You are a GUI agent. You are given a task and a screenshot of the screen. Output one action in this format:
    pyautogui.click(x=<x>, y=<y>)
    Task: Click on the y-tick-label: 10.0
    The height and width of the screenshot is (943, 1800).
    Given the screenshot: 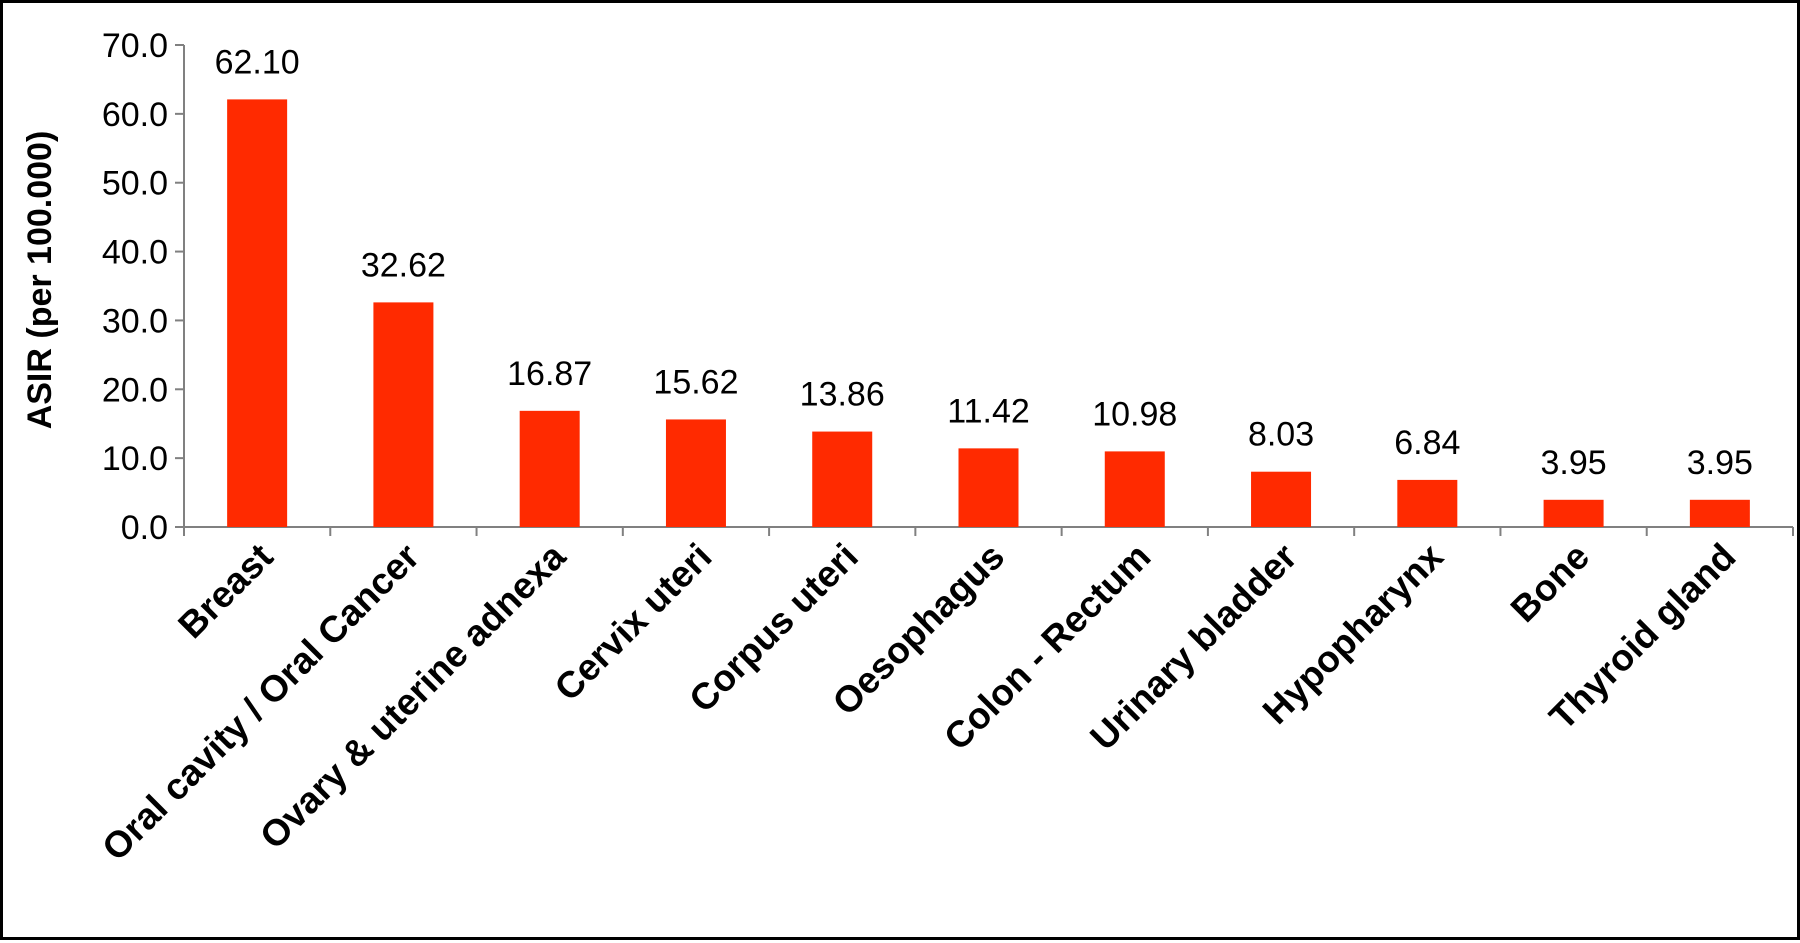 What is the action you would take?
    pyautogui.click(x=135, y=459)
    